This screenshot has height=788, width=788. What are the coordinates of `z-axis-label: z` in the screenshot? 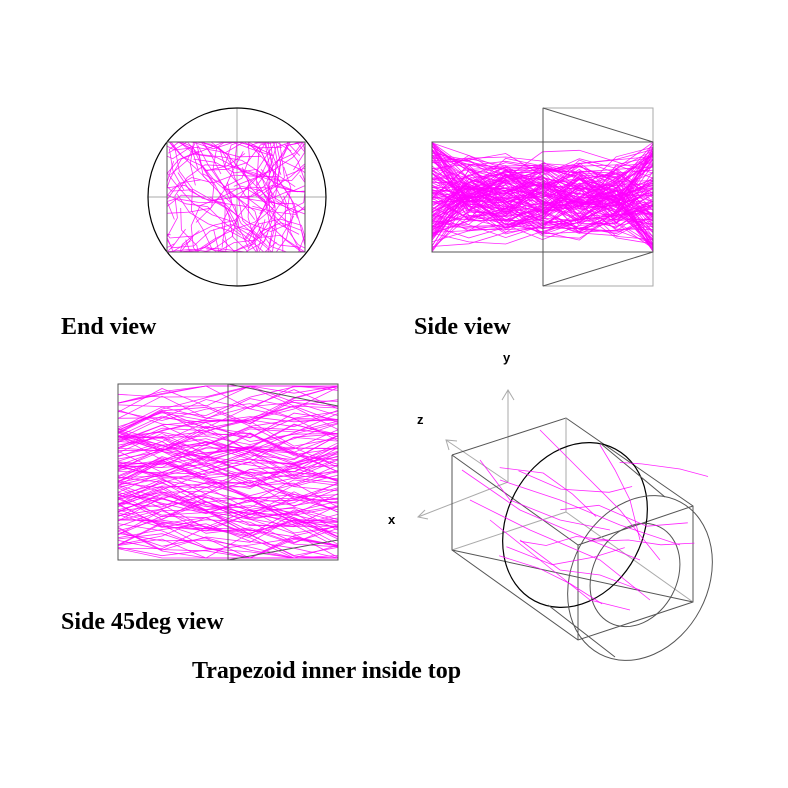 It's located at (420, 419).